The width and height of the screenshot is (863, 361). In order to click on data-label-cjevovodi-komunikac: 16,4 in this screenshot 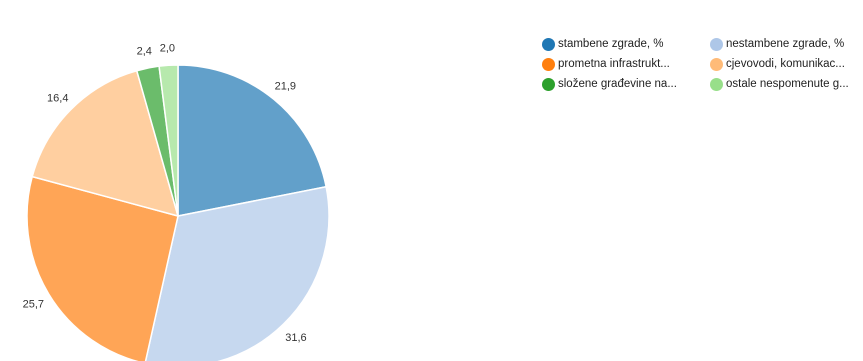, I will do `click(57, 98)`.